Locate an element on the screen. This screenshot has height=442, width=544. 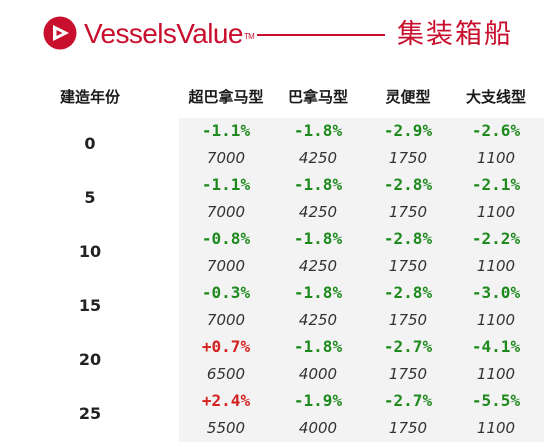
row-age-label: 0 is located at coordinates (90, 143).